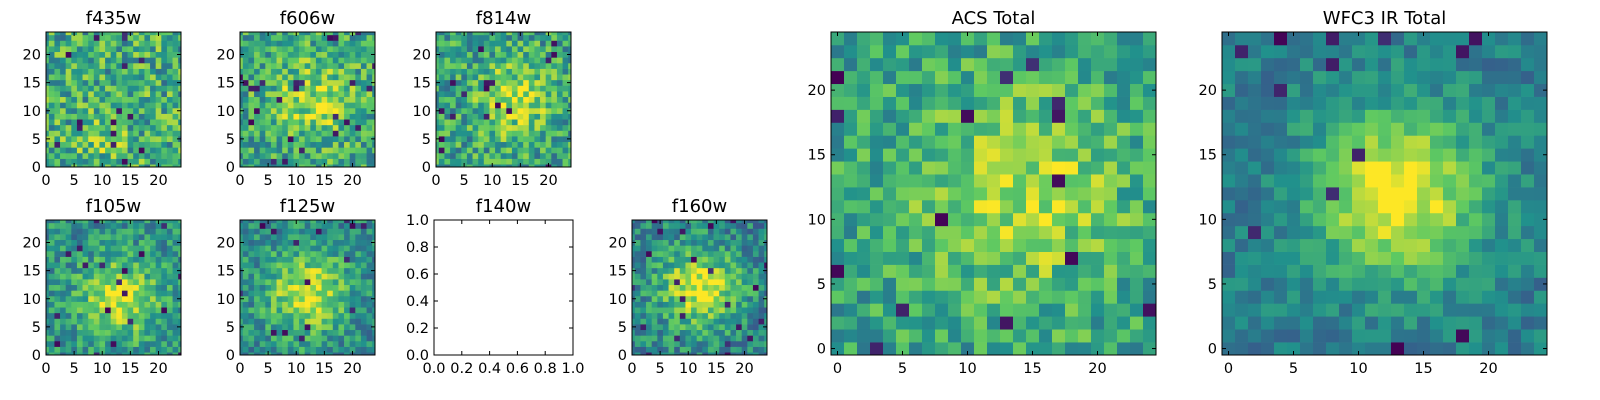 This screenshot has height=400, width=1600. I want to click on axes-frame, so click(307, 99).